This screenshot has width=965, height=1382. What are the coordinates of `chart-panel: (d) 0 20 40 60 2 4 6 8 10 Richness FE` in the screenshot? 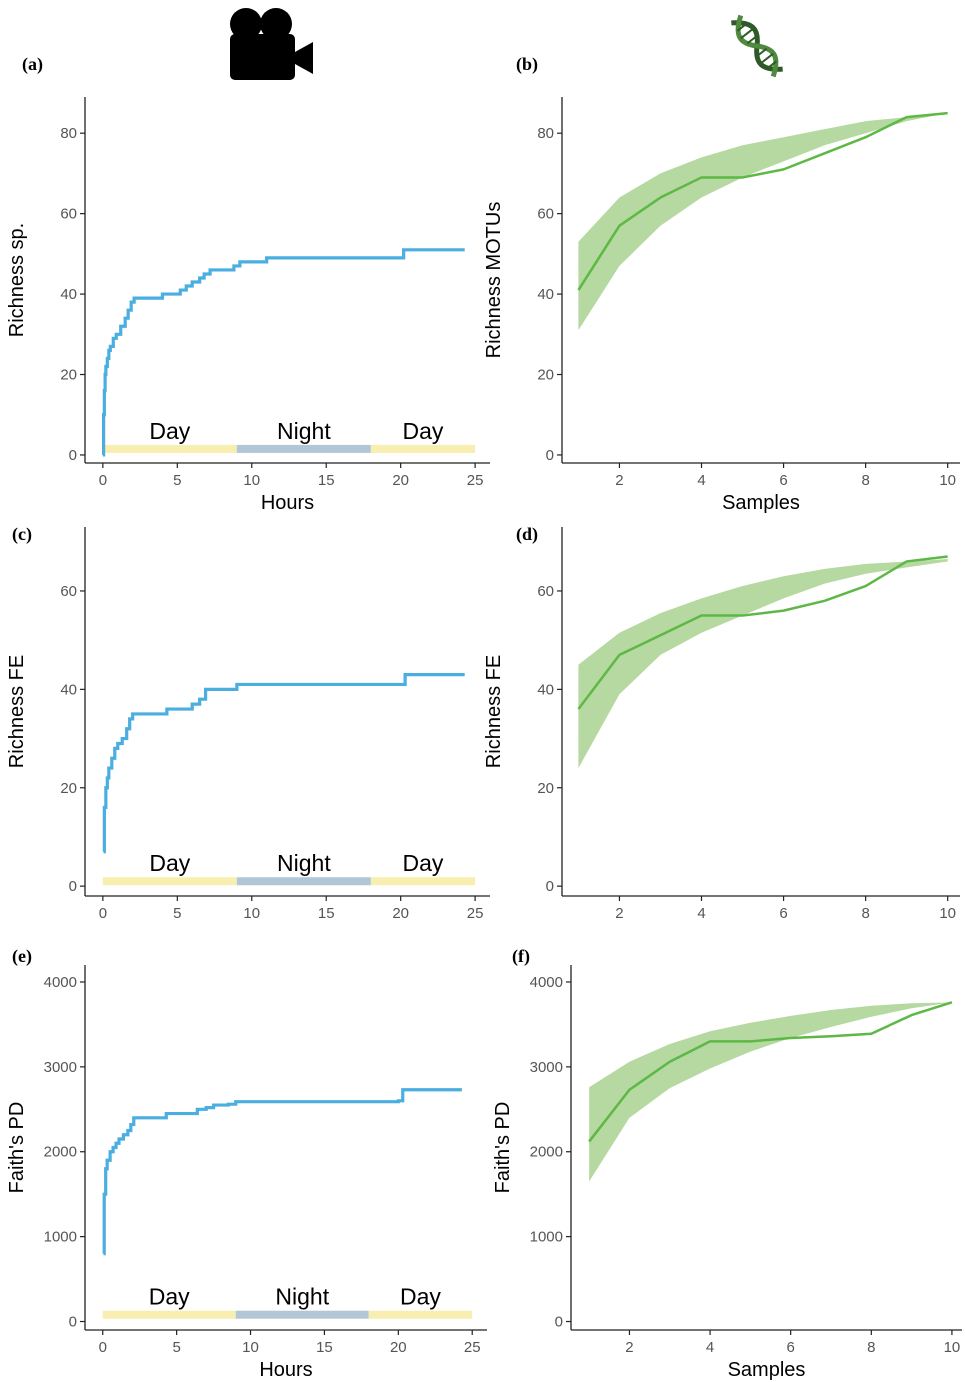 It's located at (721, 723).